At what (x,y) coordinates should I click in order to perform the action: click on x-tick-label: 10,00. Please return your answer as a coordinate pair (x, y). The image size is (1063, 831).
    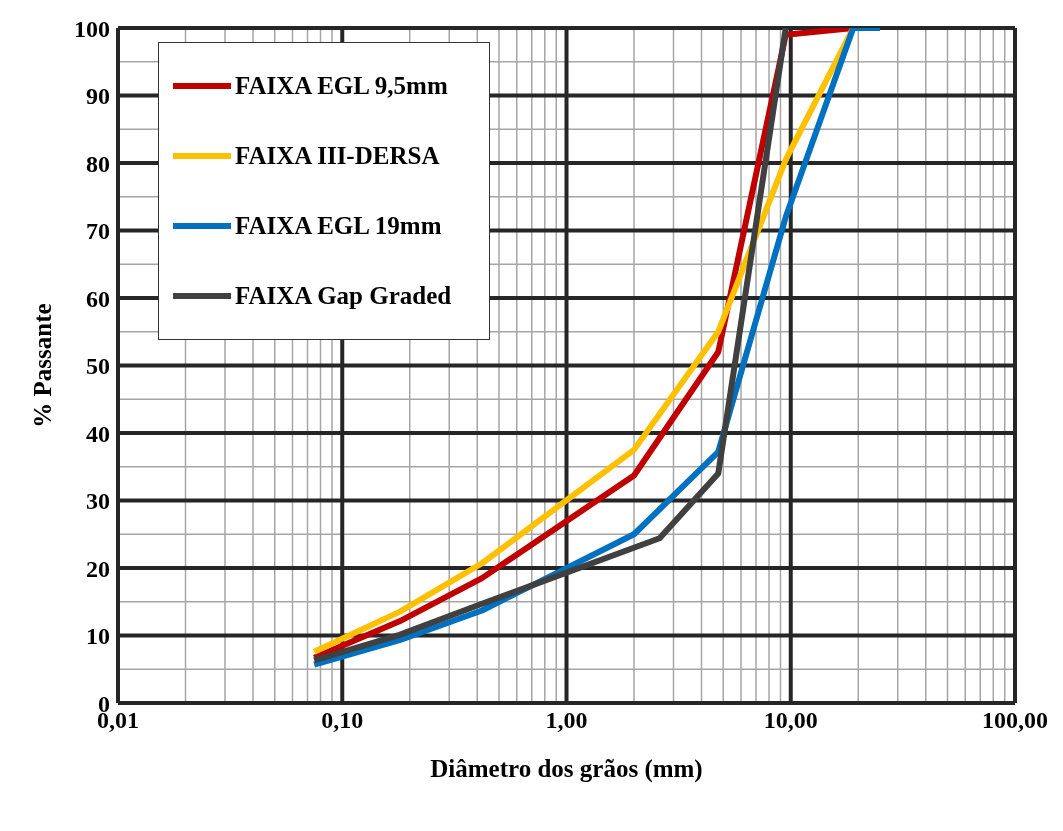
    Looking at the image, I should click on (790, 720).